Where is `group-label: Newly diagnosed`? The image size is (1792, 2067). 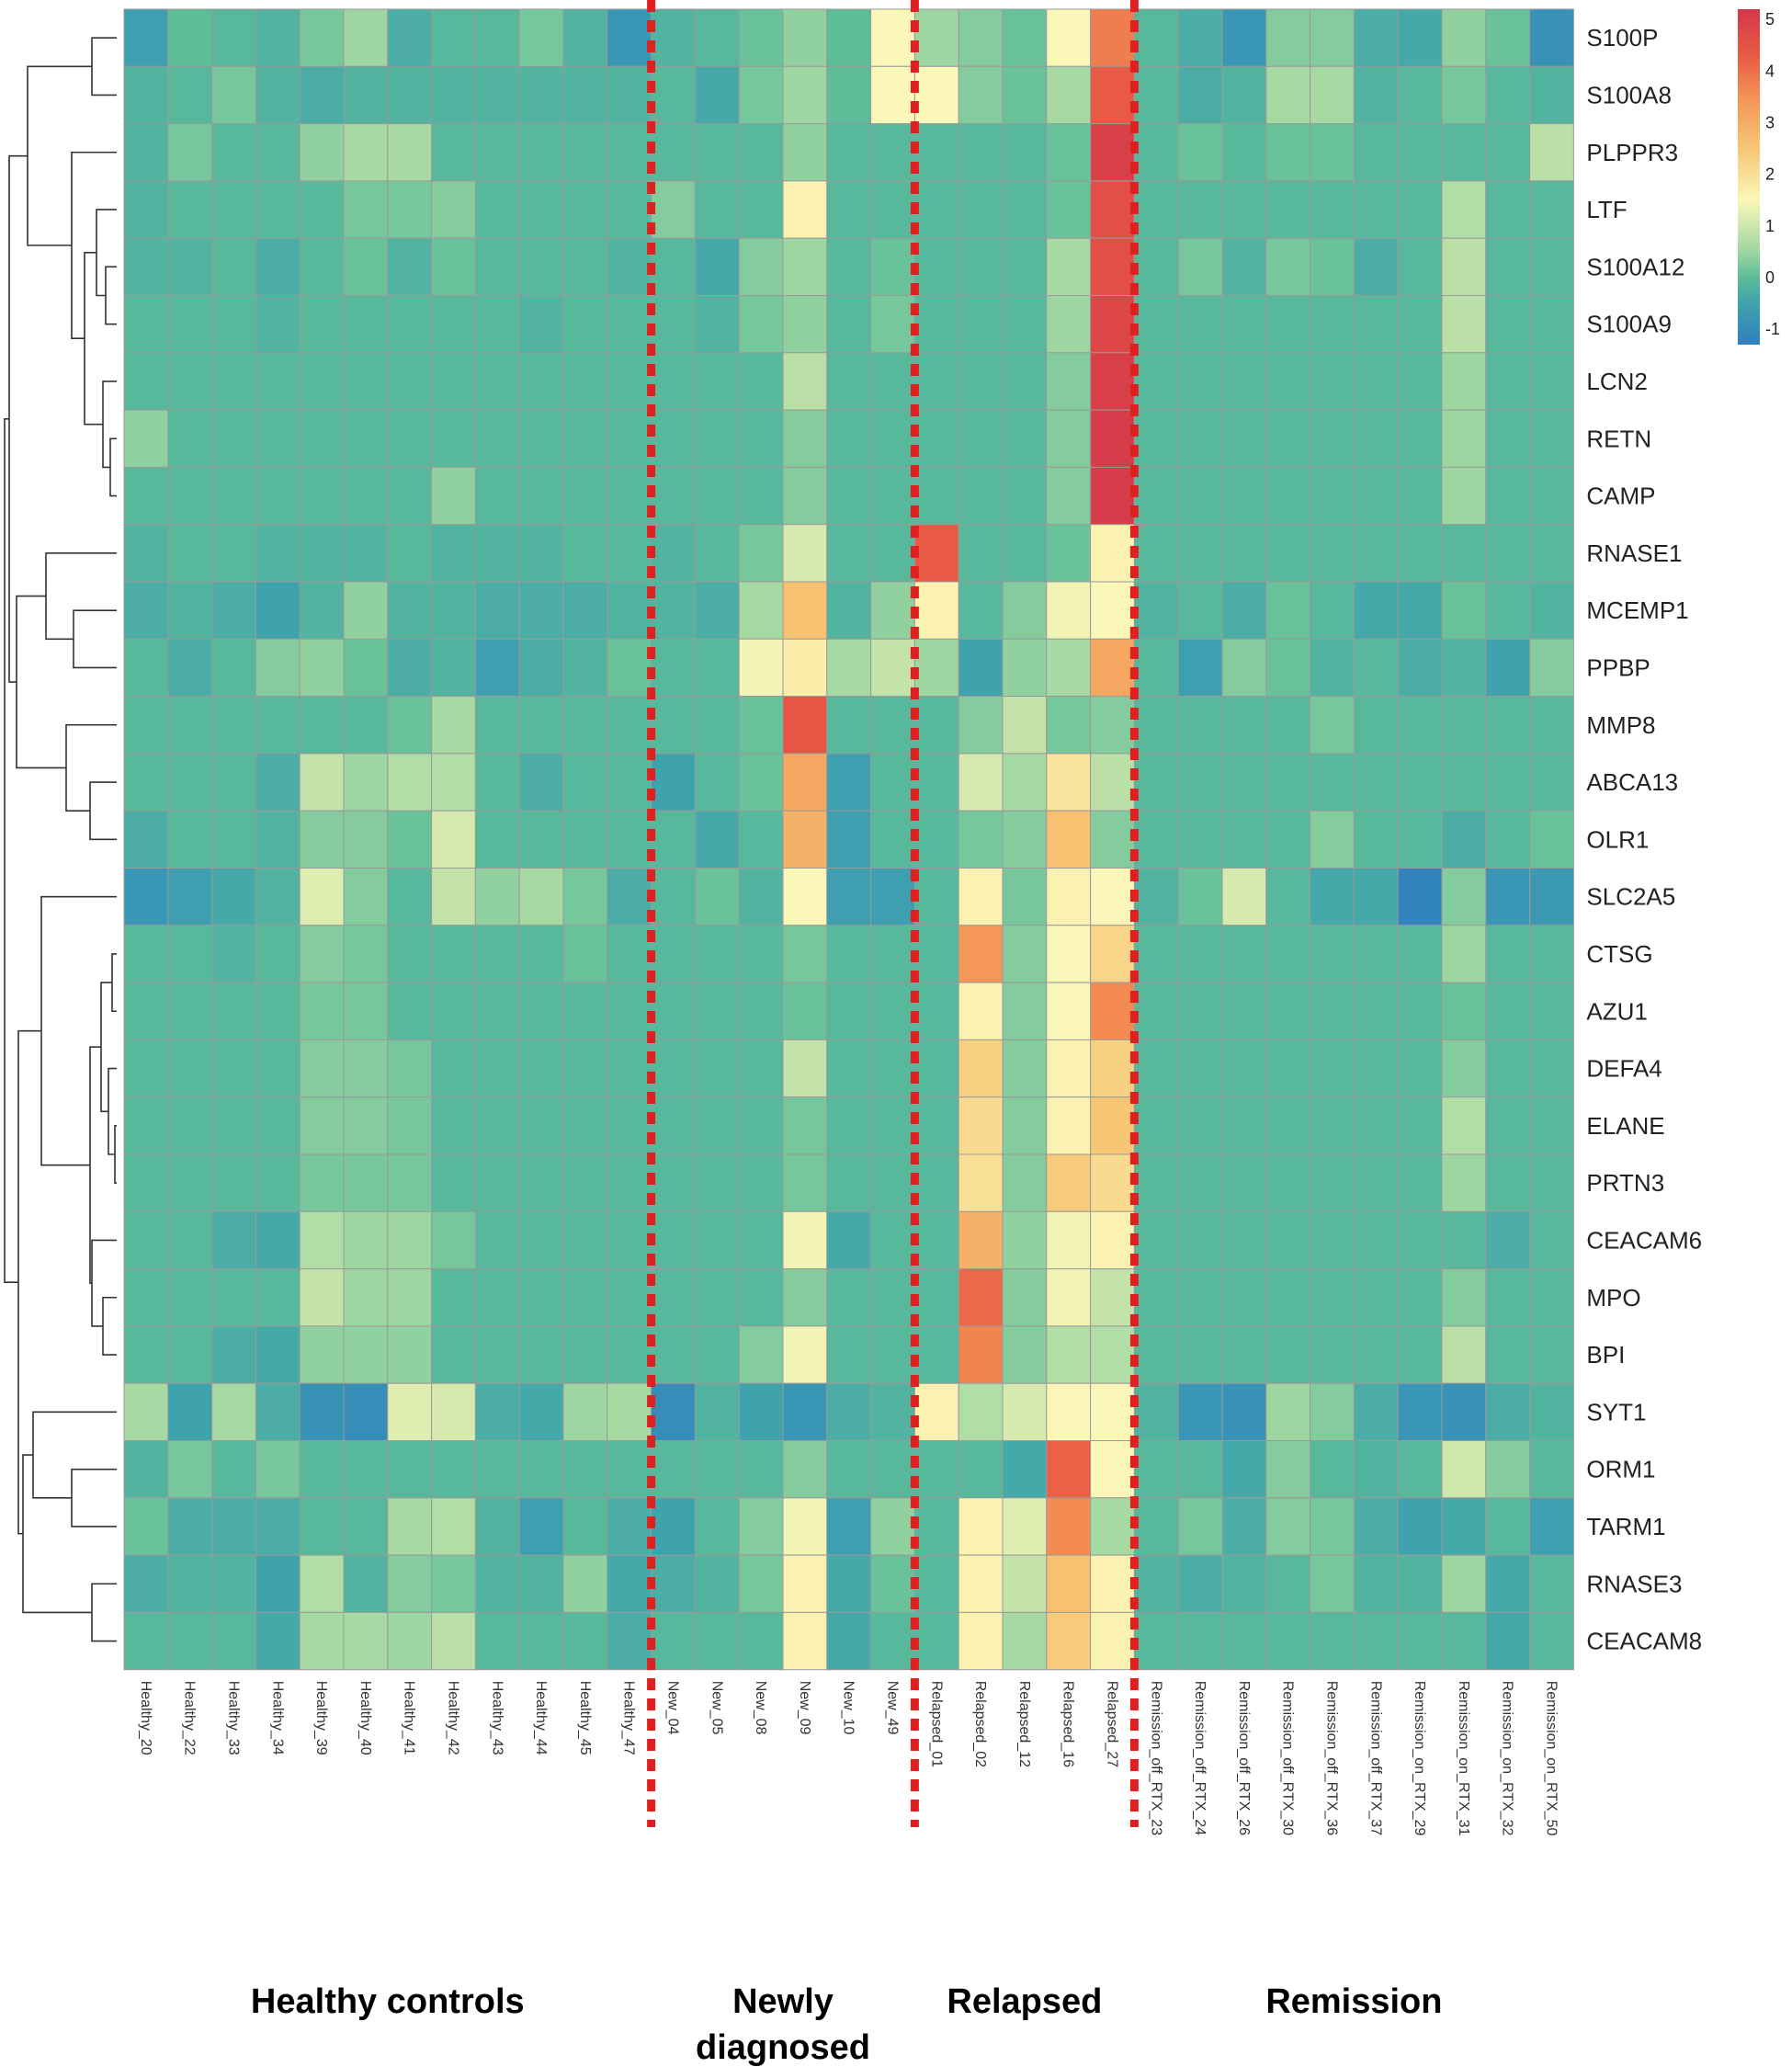 group-label: Newly diagnosed is located at coordinates (783, 2025).